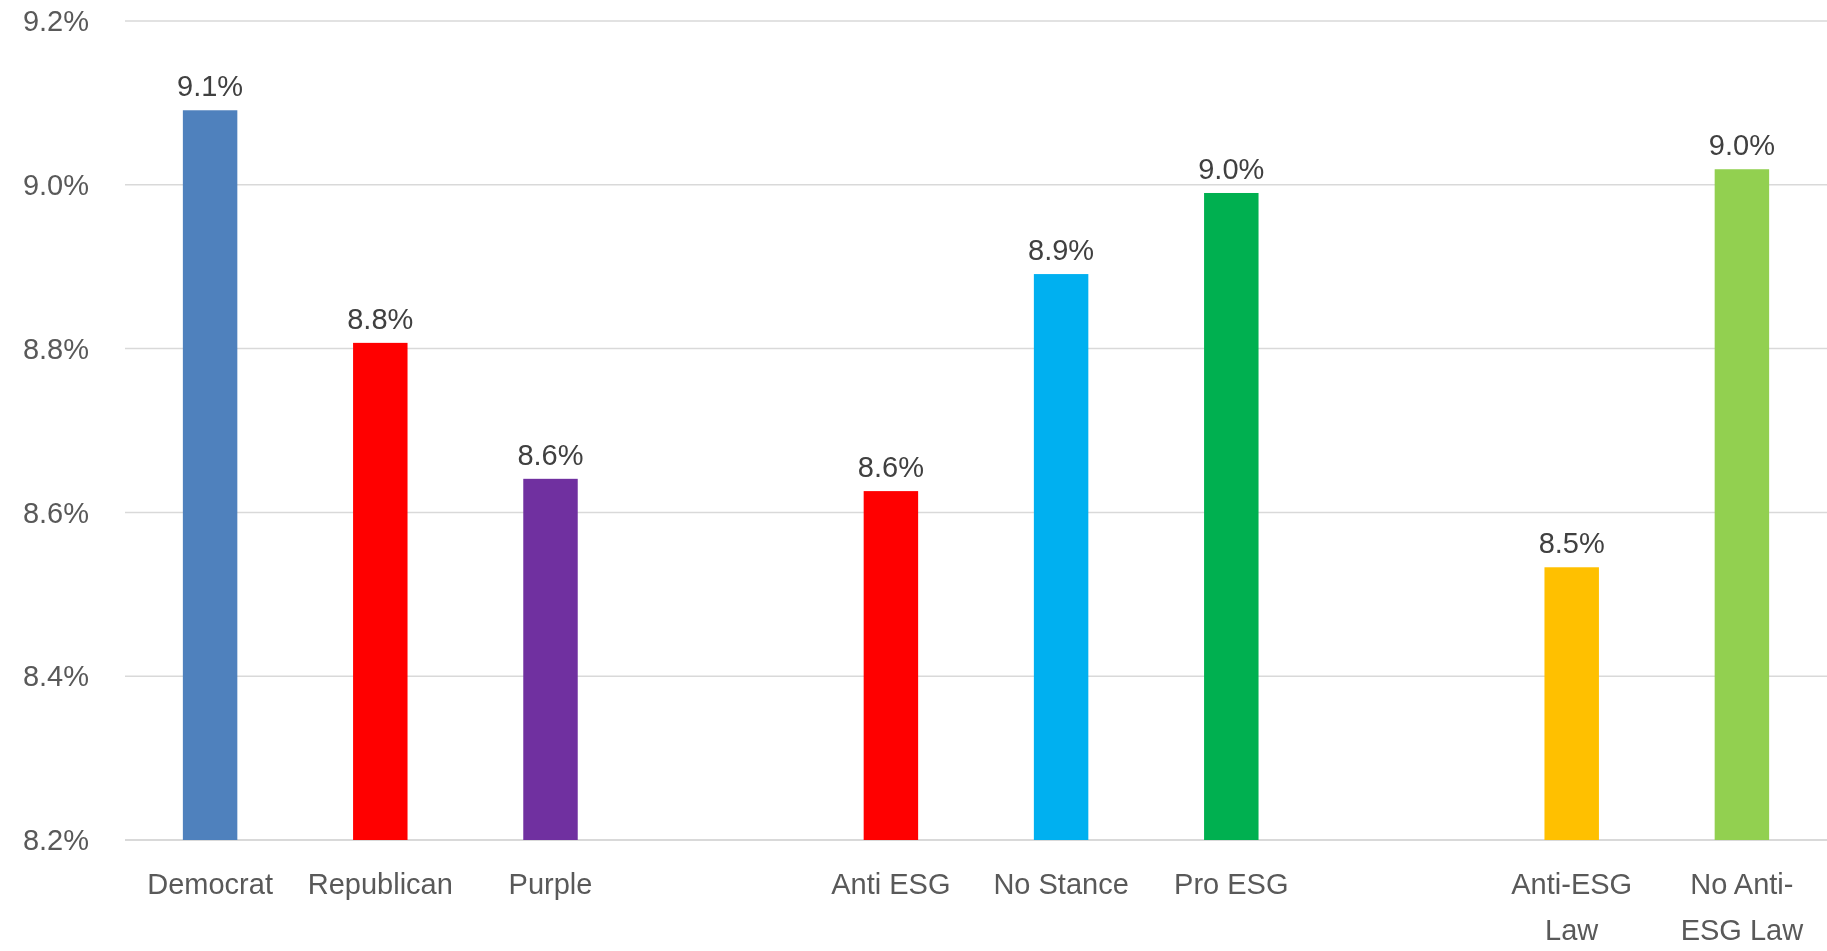 This screenshot has height=951, width=1827. Describe the element at coordinates (1061, 250) in the screenshot. I see `data-label: 8.9%` at that location.